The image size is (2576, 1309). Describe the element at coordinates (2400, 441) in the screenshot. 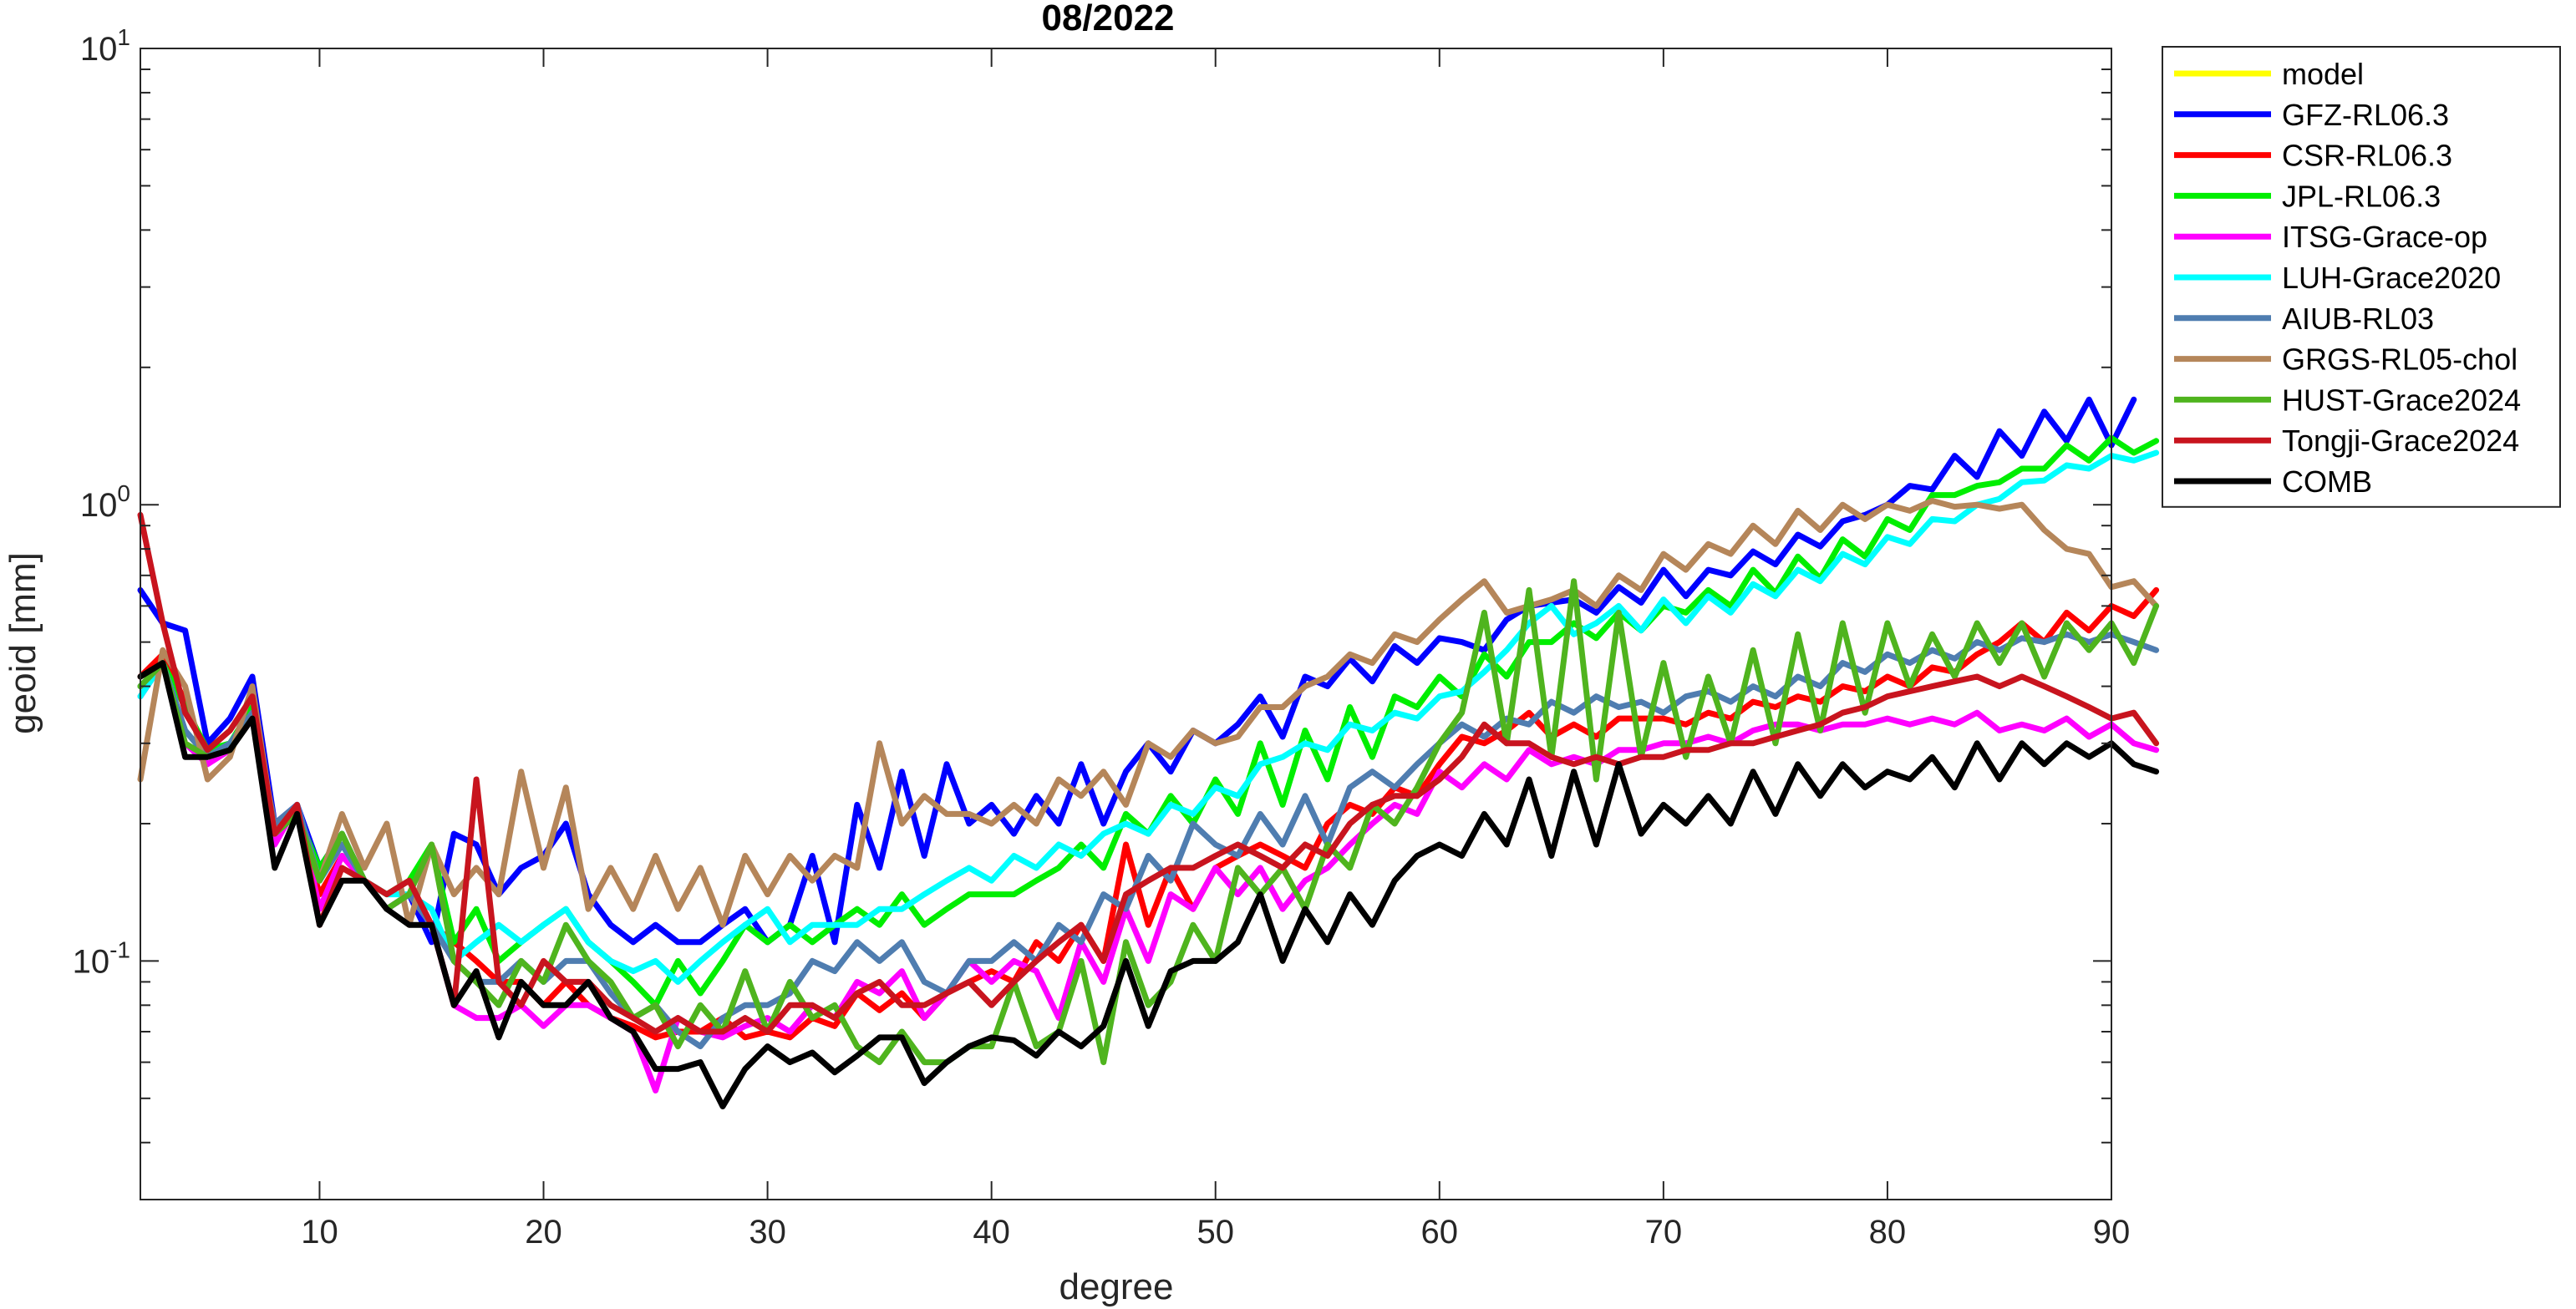

I see `legend-entry: Tongji-Grace2024` at that location.